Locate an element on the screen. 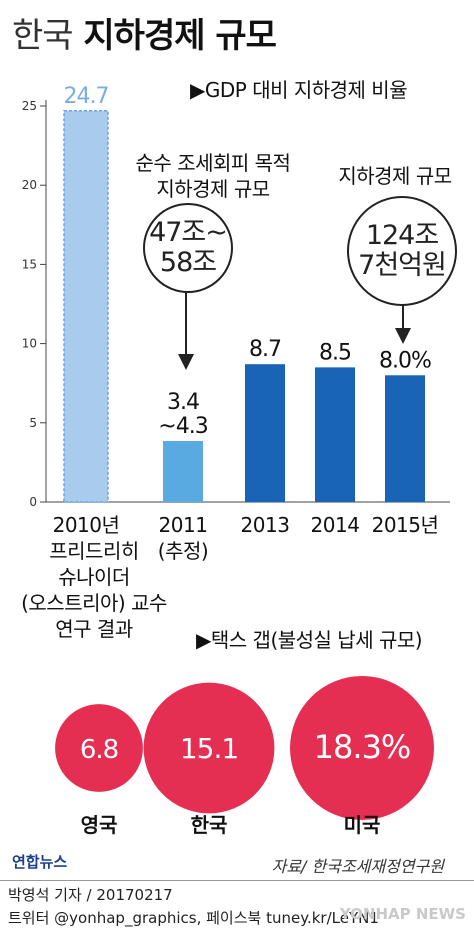  bubble-한국 is located at coordinates (209, 748).